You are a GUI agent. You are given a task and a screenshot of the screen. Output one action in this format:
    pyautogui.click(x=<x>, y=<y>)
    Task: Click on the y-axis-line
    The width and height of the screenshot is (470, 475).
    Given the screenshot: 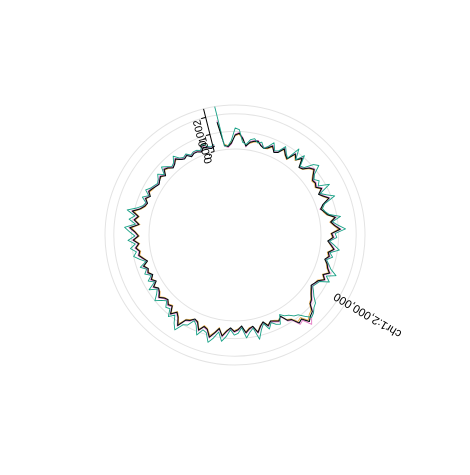 What is the action you would take?
    pyautogui.click(x=209, y=130)
    